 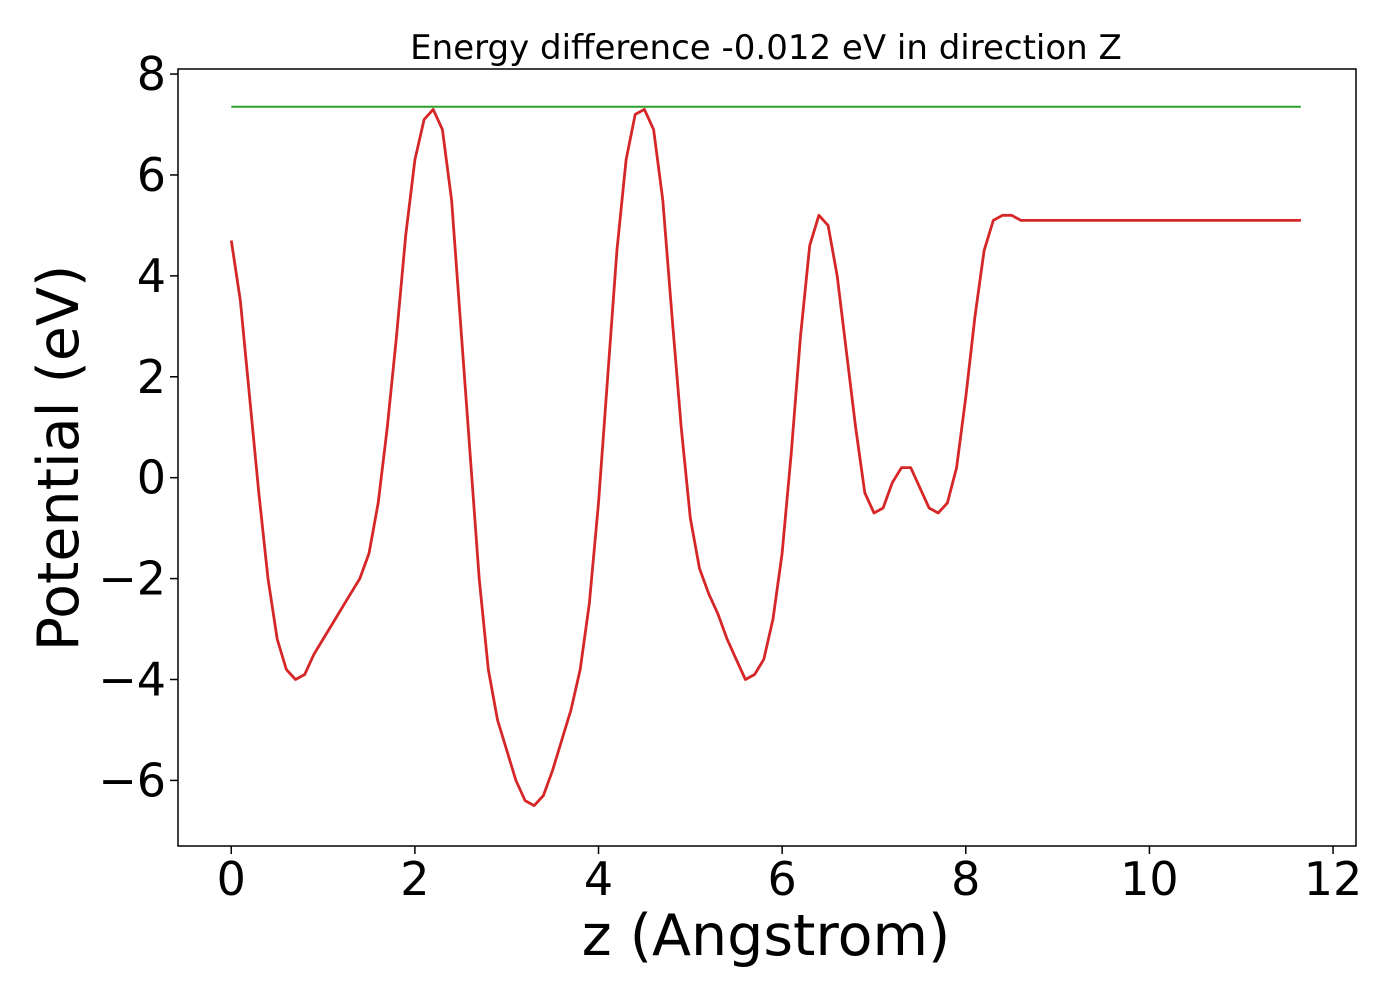 I want to click on y-tick-label: 6, so click(x=151, y=175).